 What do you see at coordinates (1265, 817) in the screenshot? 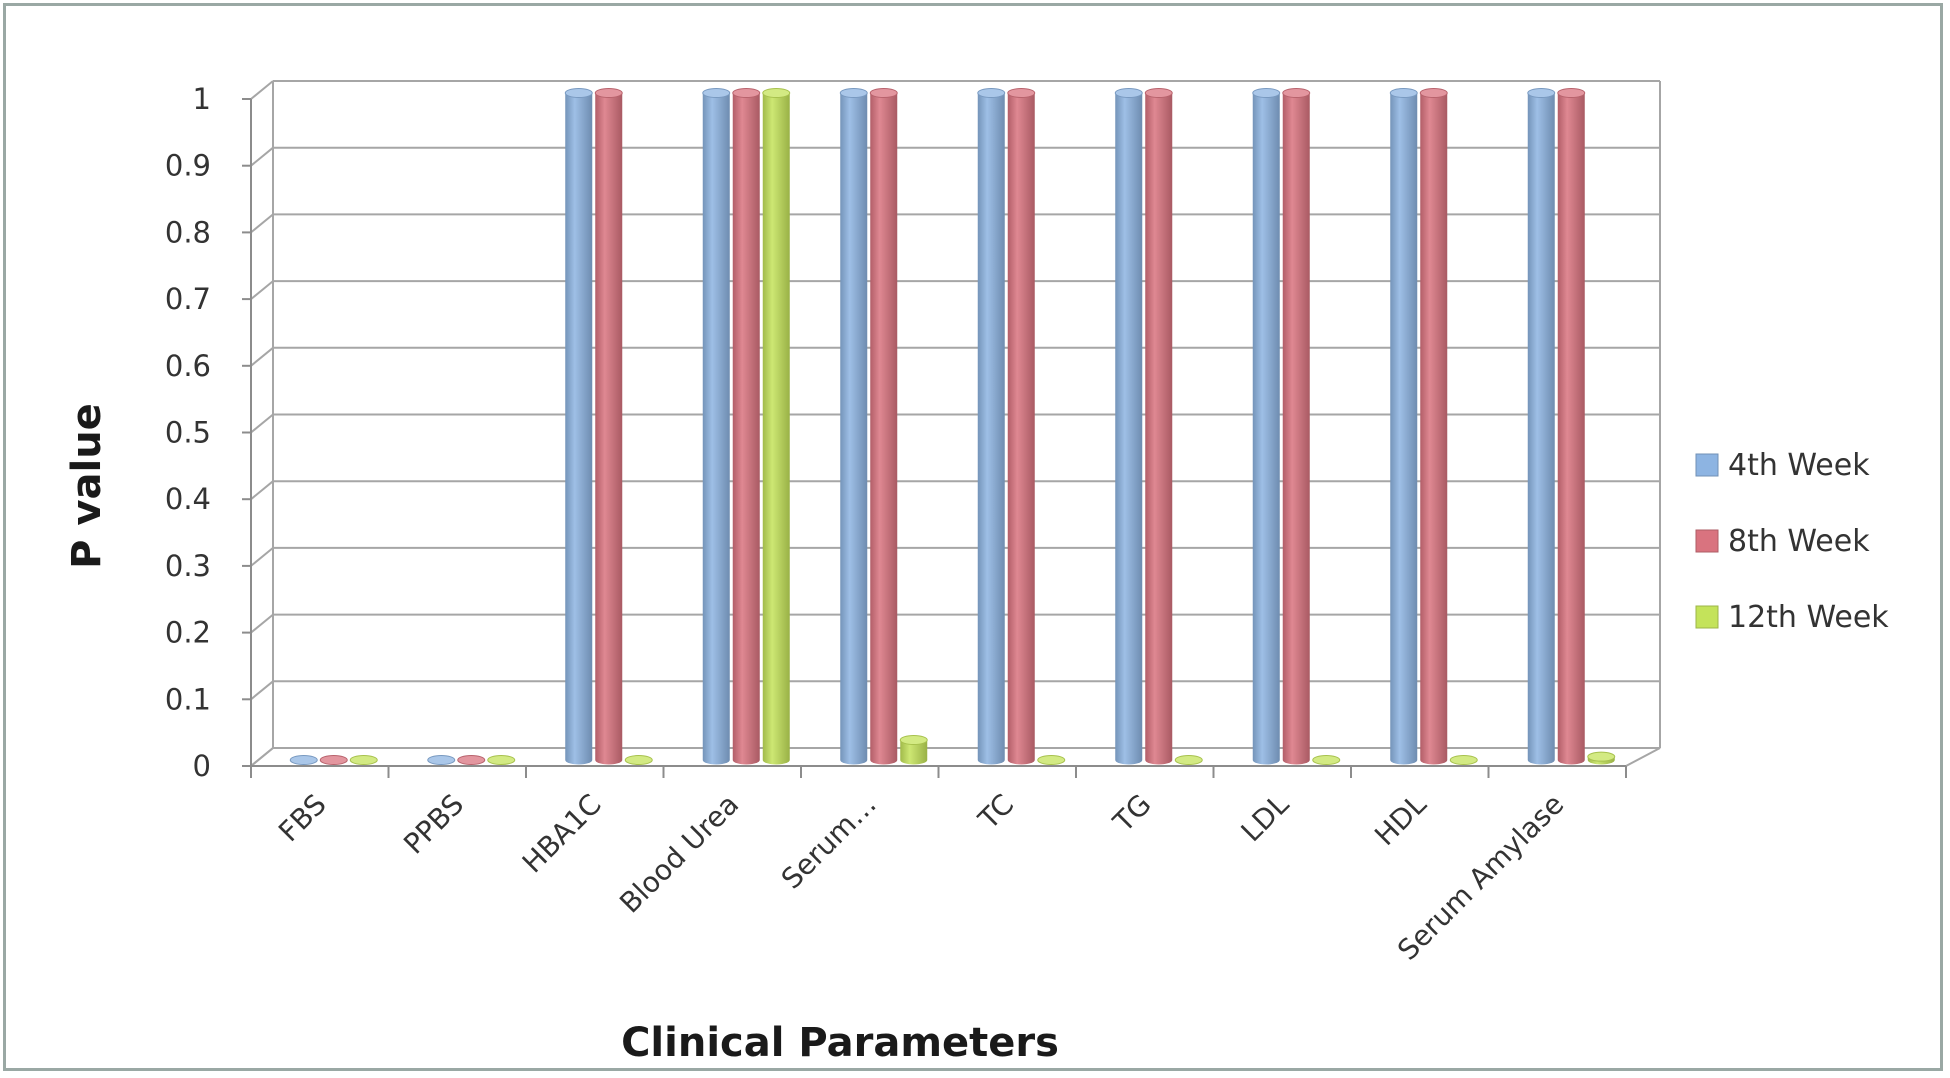
I see `x-category-label: LDL` at bounding box center [1265, 817].